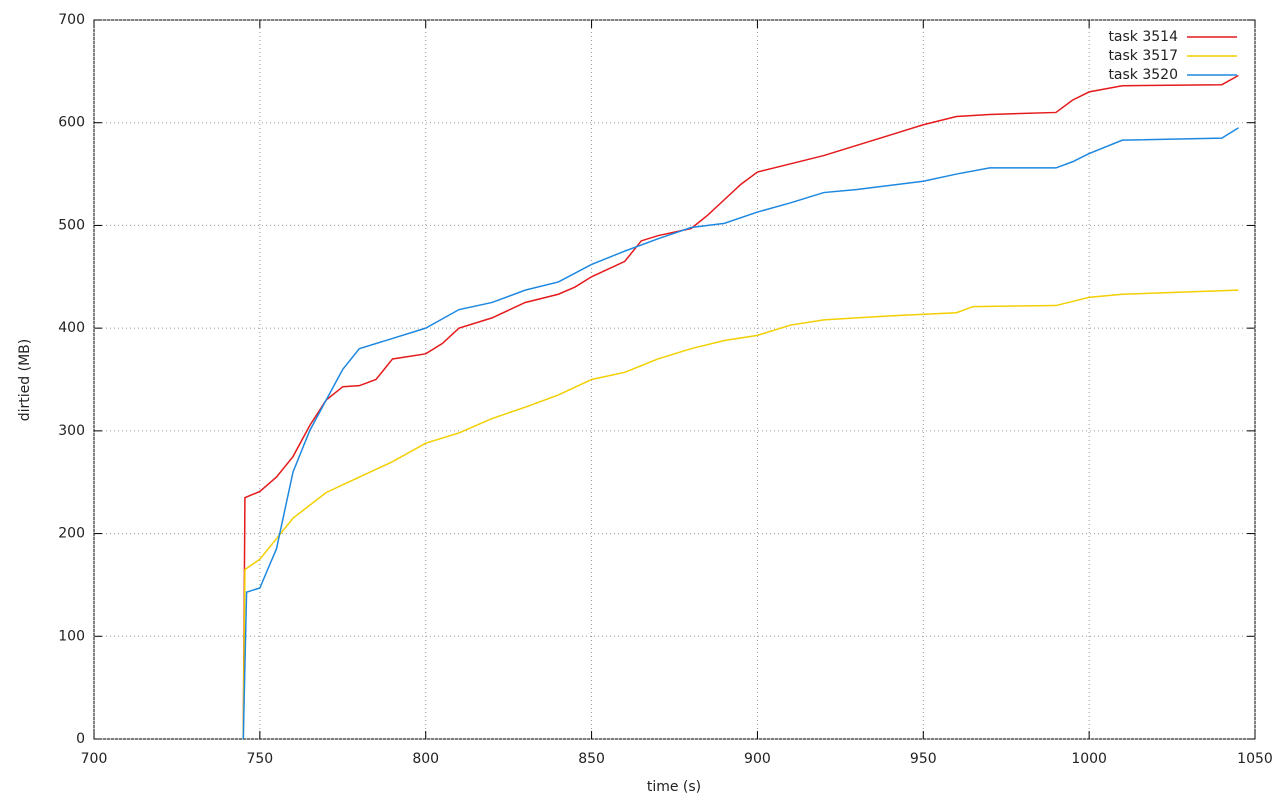 The height and width of the screenshot is (800, 1280). What do you see at coordinates (1143, 75) in the screenshot?
I see `legend-label: task 3520` at bounding box center [1143, 75].